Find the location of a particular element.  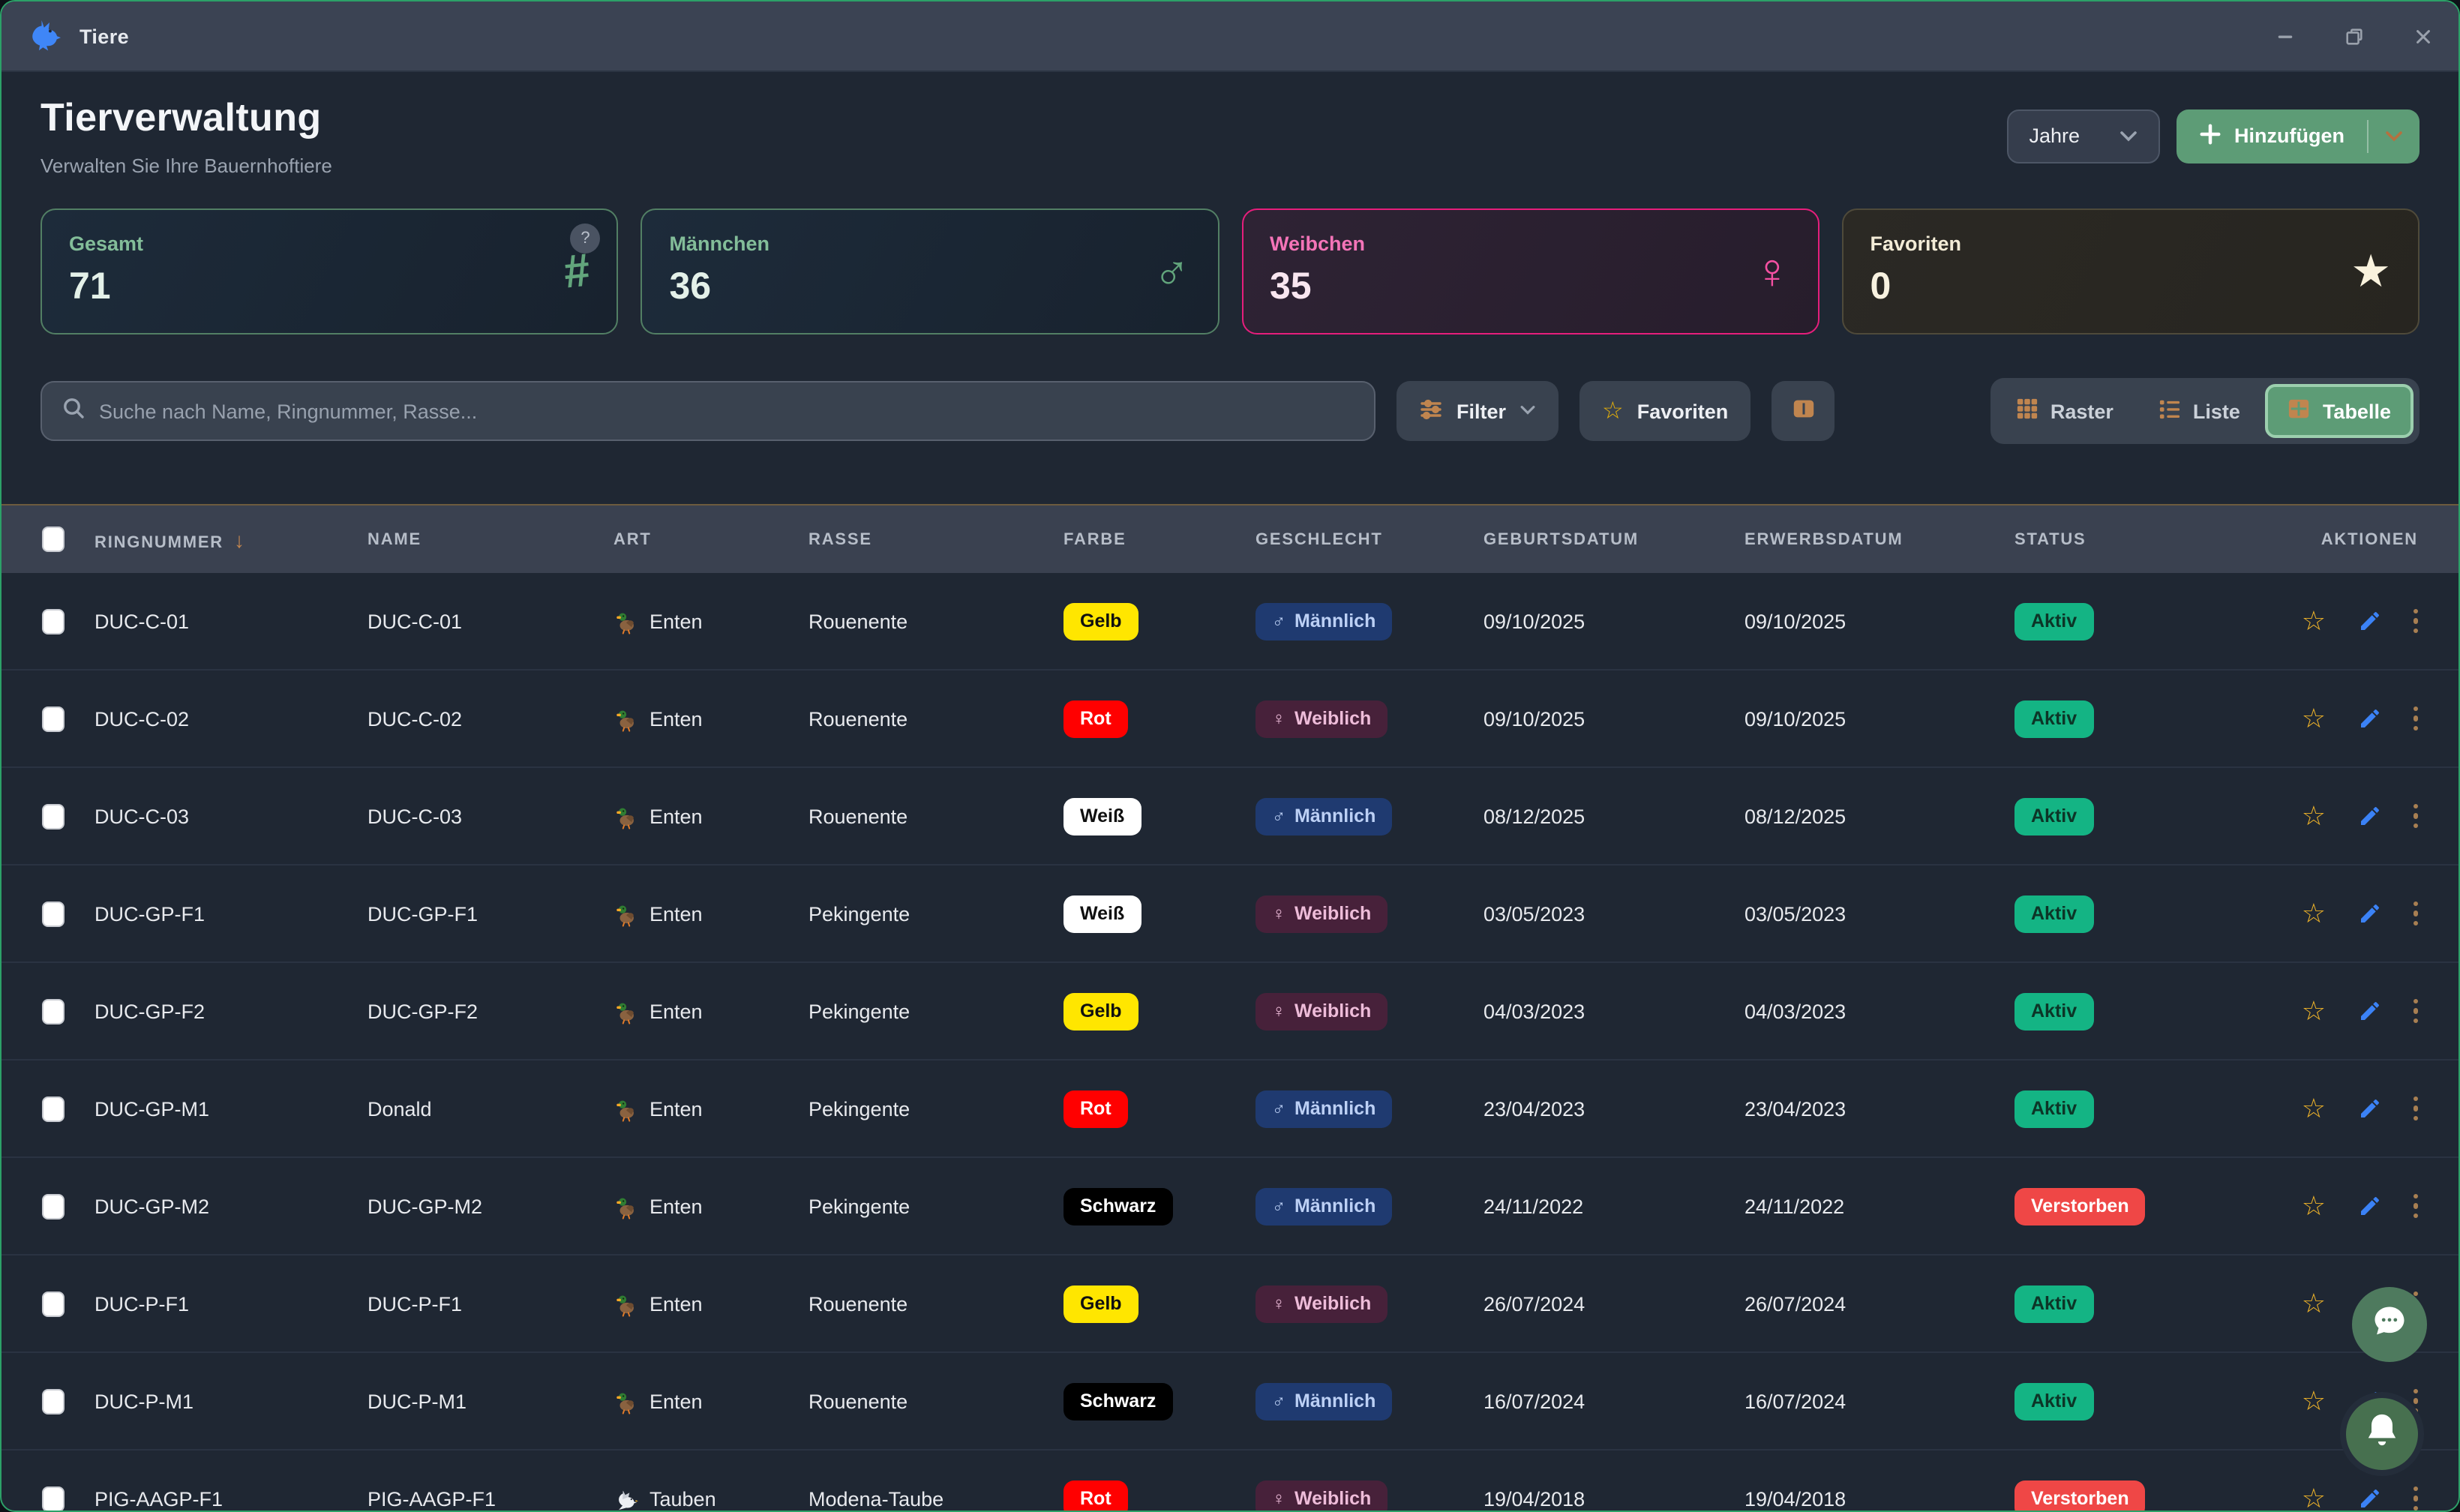

column-header-geburtsdatum: Geburtsdatum is located at coordinates (1561, 539).